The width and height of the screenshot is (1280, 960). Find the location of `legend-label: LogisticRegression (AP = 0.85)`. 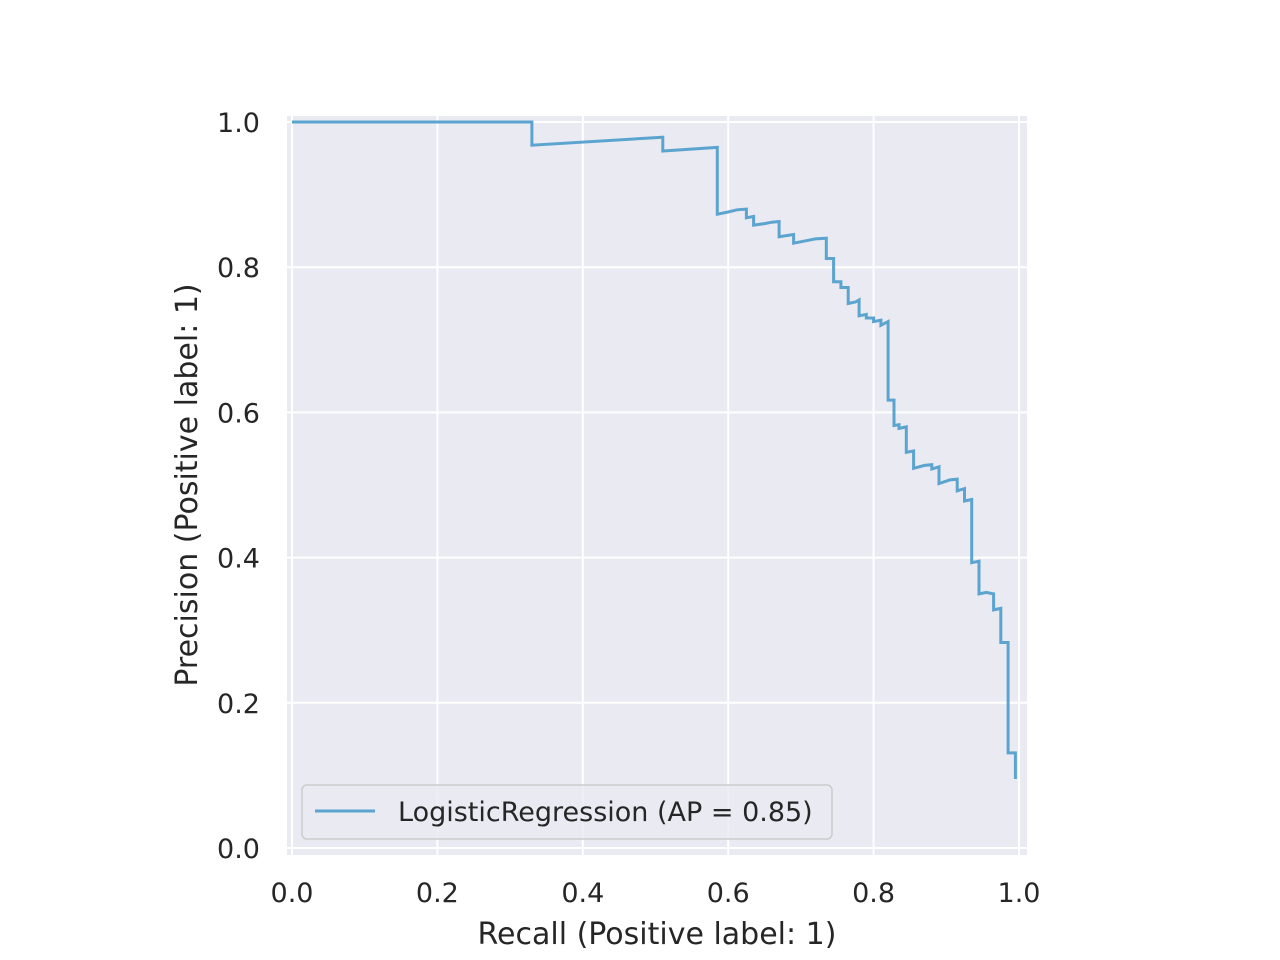

legend-label: LogisticRegression (AP = 0.85) is located at coordinates (605, 812).